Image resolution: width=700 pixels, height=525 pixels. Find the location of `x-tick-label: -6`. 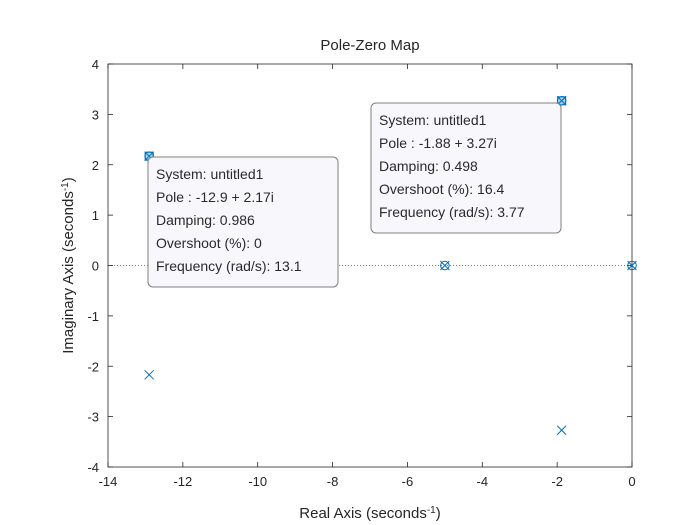

x-tick-label: -6 is located at coordinates (408, 481).